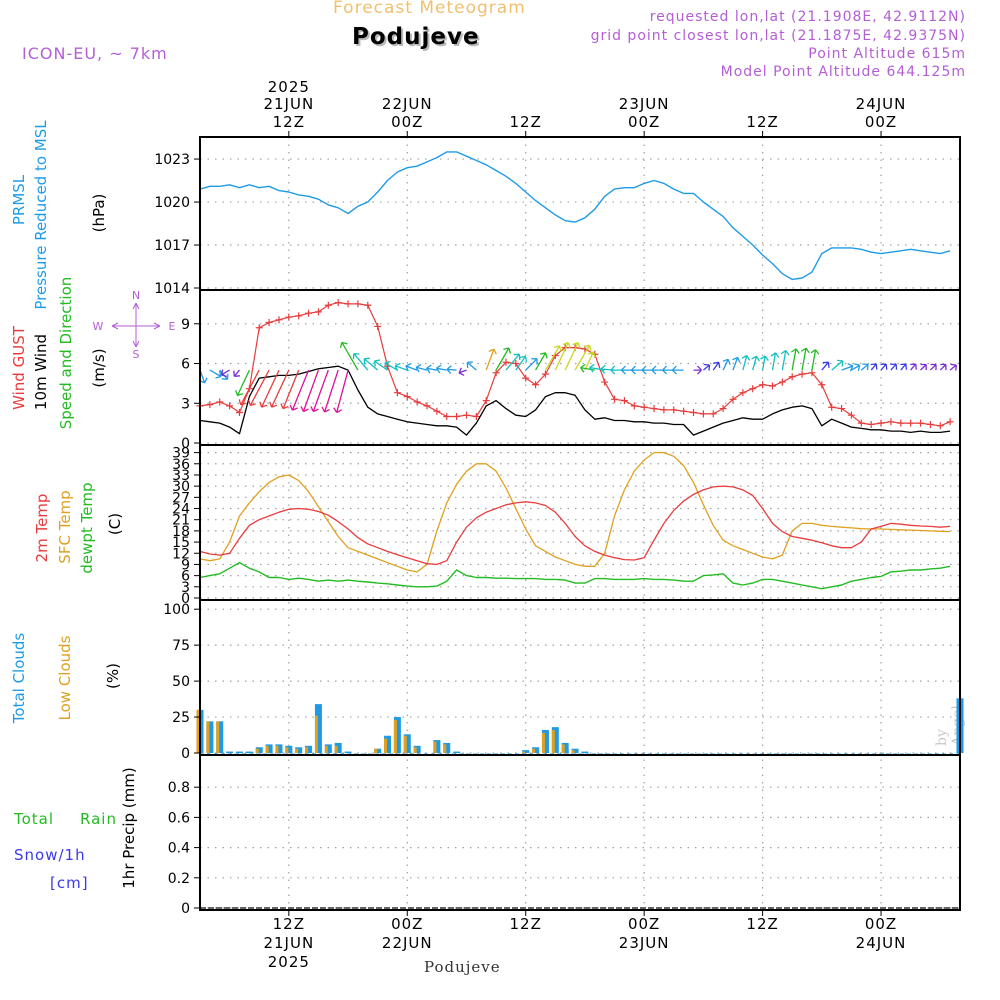  Describe the element at coordinates (185, 909) in the screenshot. I see `y-tick-label: 0` at that location.